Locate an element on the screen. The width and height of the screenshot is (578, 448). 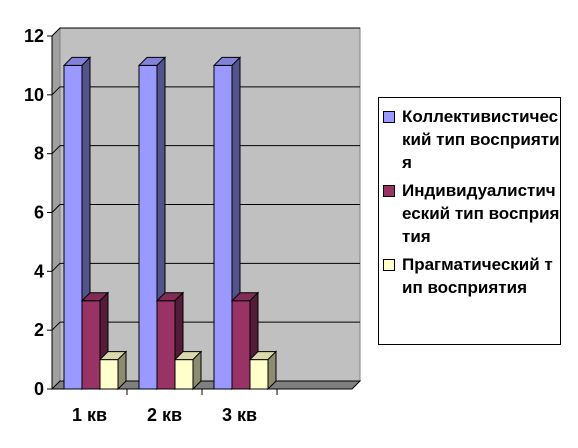
legend-swatch-individualist is located at coordinates (389, 191).